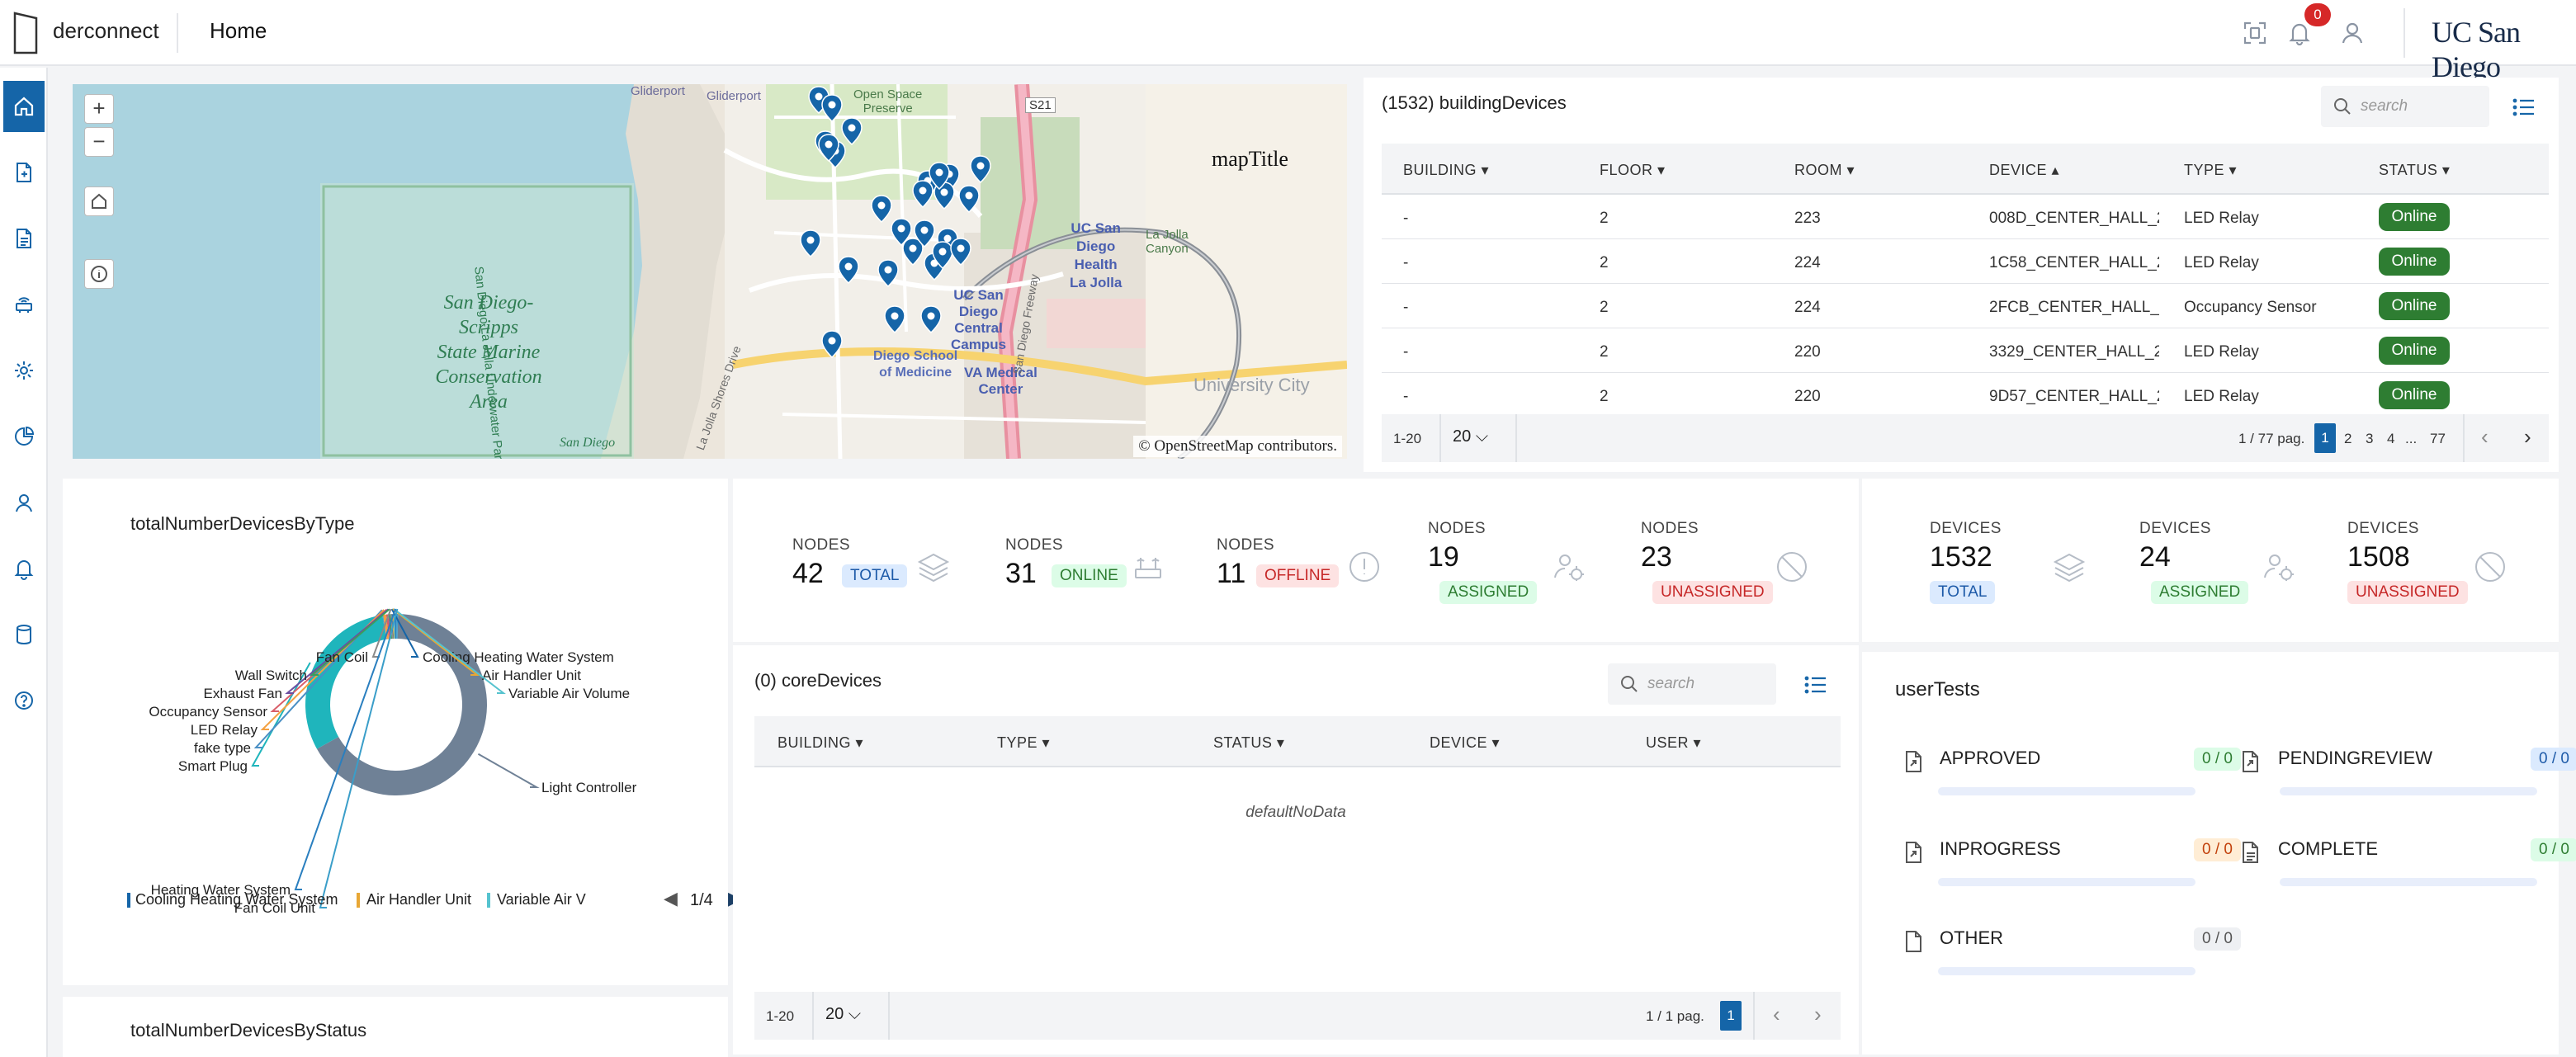  I want to click on map-label-gliderport: Gliderport, so click(658, 91).